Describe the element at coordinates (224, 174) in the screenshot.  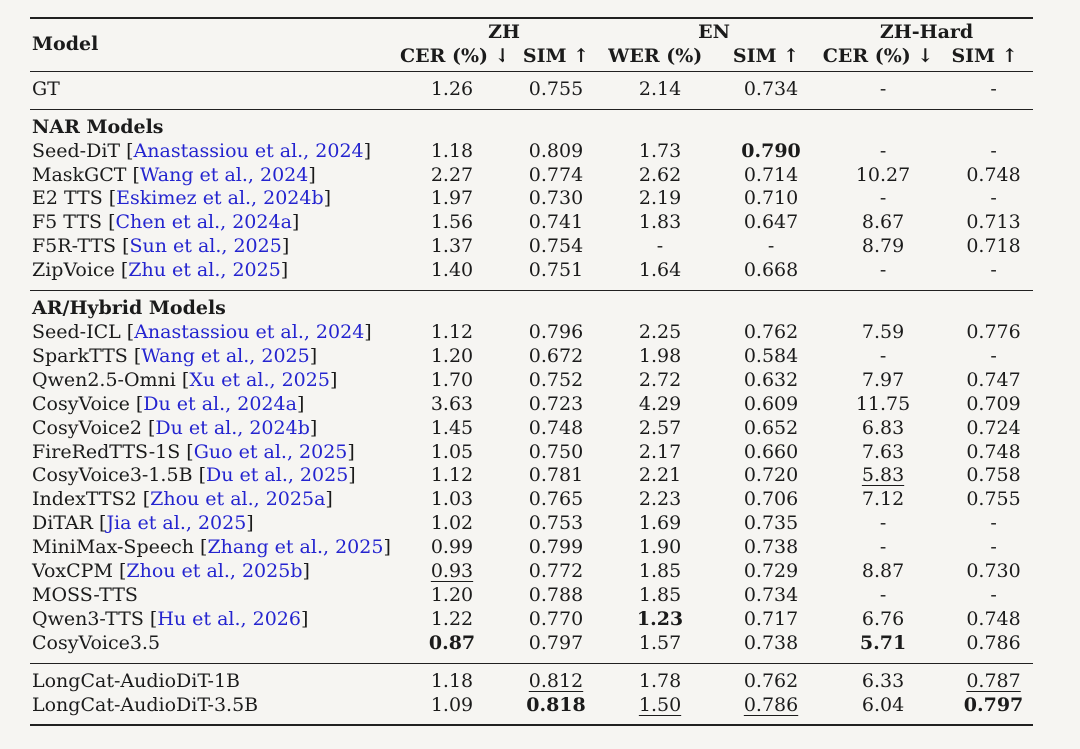
I see `citation-link: Wang et al., 2024` at that location.